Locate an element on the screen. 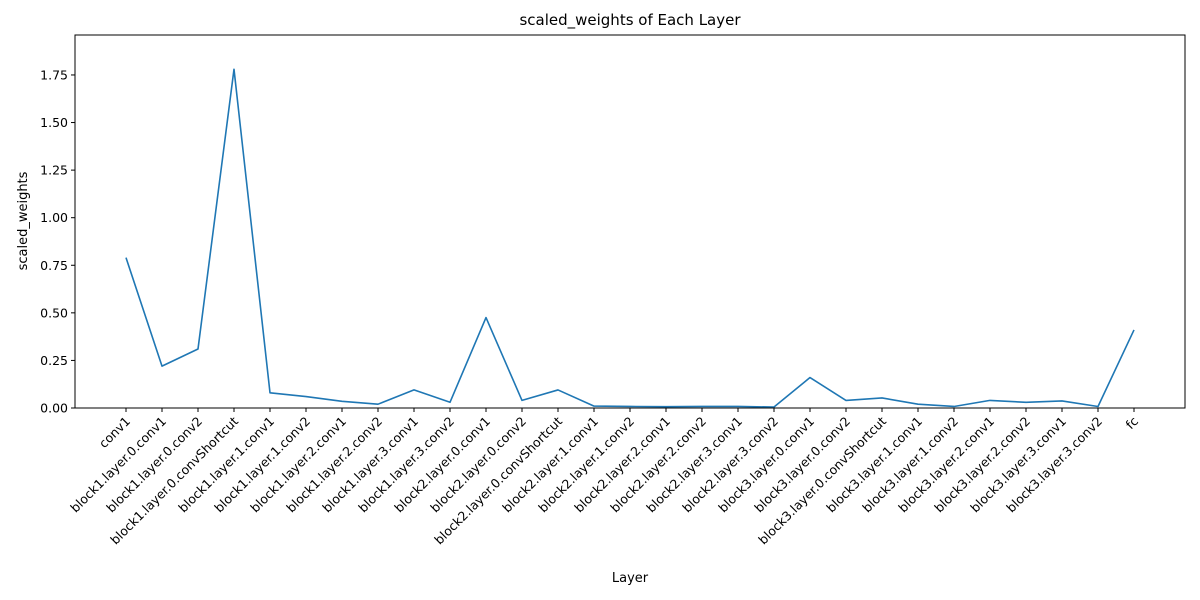 The width and height of the screenshot is (1200, 600). y-tick-label: 1.25 is located at coordinates (54, 170).